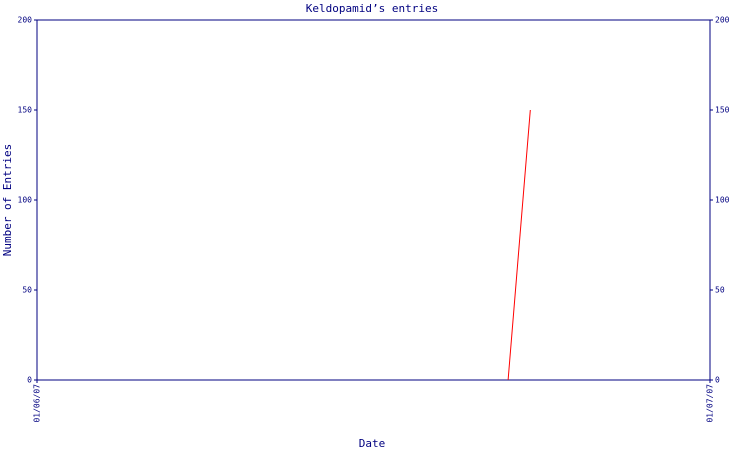 Image resolution: width=750 pixels, height=450 pixels. What do you see at coordinates (720, 290) in the screenshot?
I see `y2-tick-label: 50` at bounding box center [720, 290].